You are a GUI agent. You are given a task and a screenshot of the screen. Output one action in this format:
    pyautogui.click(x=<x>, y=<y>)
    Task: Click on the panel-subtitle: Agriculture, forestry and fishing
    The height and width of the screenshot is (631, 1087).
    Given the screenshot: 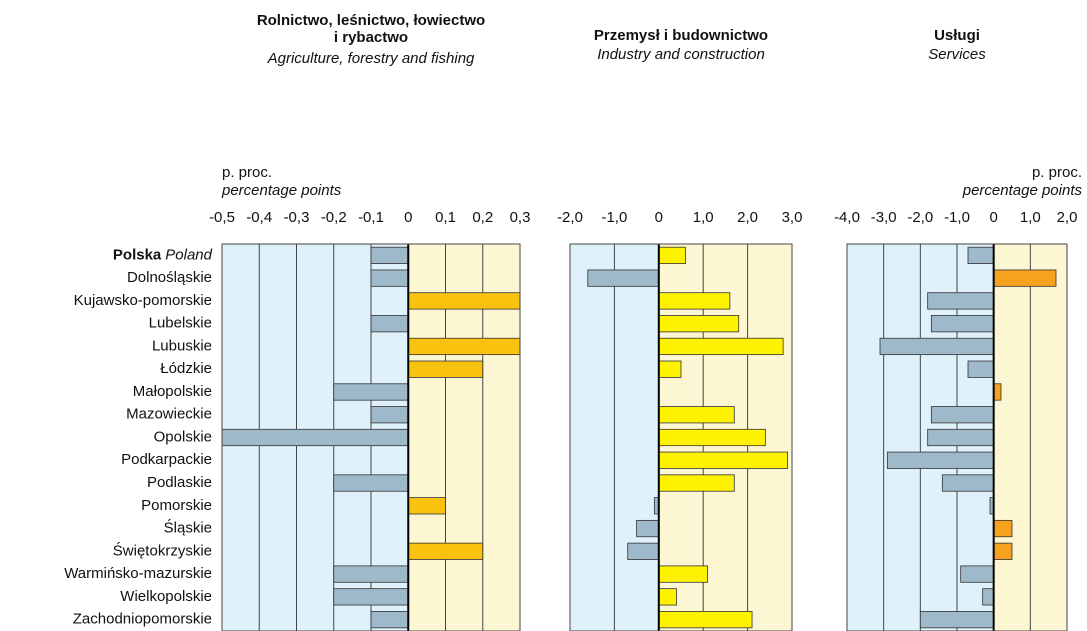 What is the action you would take?
    pyautogui.click(x=371, y=58)
    